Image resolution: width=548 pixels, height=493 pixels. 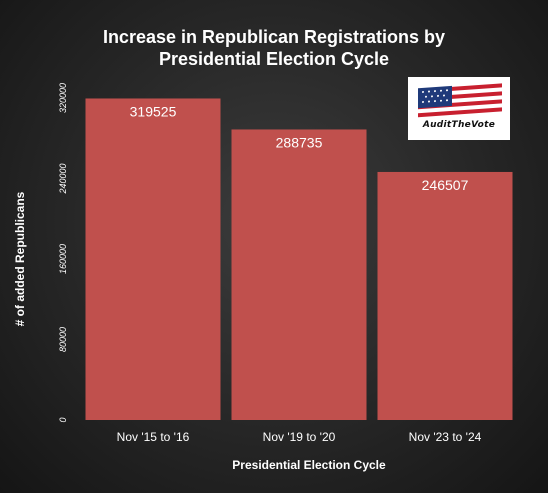 I want to click on chart-title-line-2: Presidential Election Cycle, so click(x=274, y=59).